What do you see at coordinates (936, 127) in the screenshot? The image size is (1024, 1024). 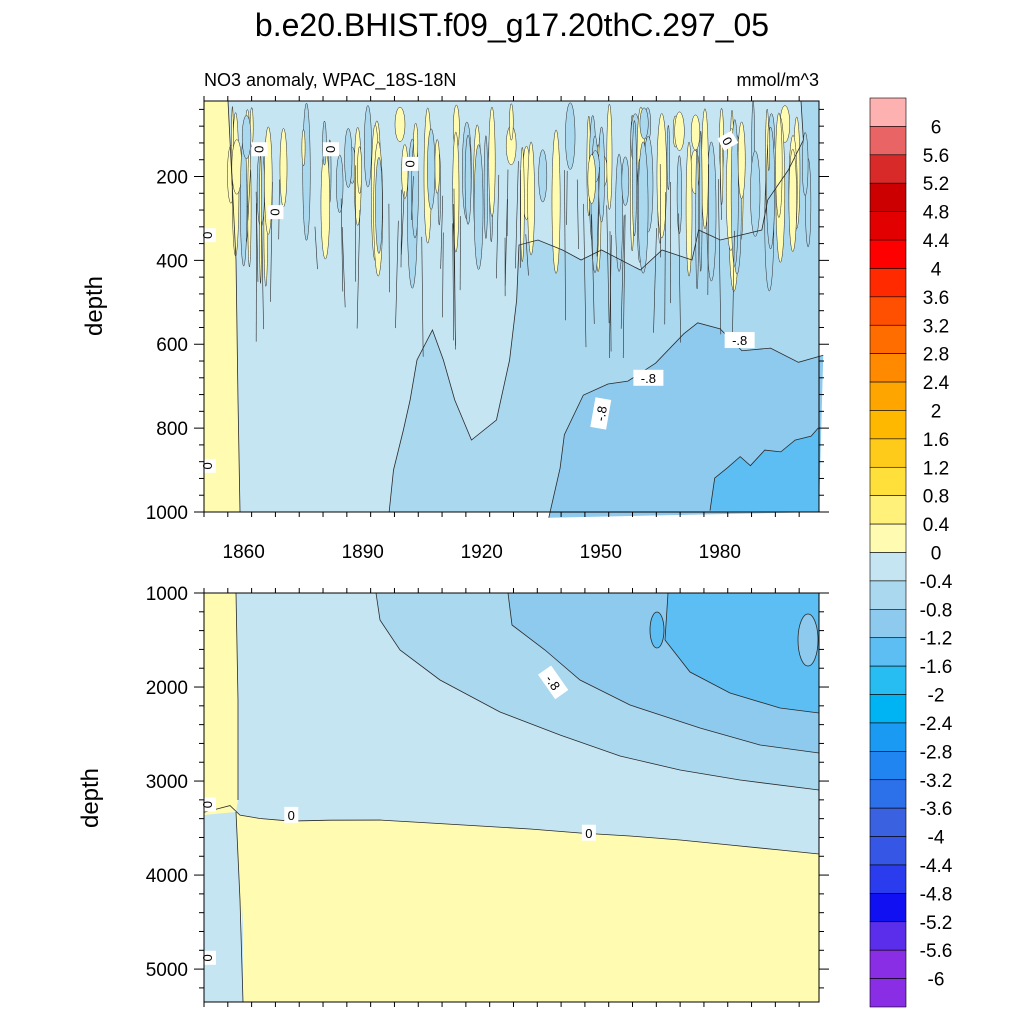 I see `colorbar-label: 6` at bounding box center [936, 127].